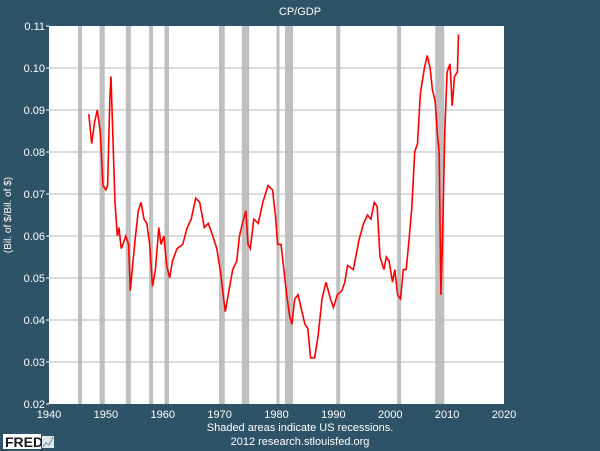  What do you see at coordinates (300, 442) in the screenshot?
I see `source-note: 2012 research.stlouisfed.org` at bounding box center [300, 442].